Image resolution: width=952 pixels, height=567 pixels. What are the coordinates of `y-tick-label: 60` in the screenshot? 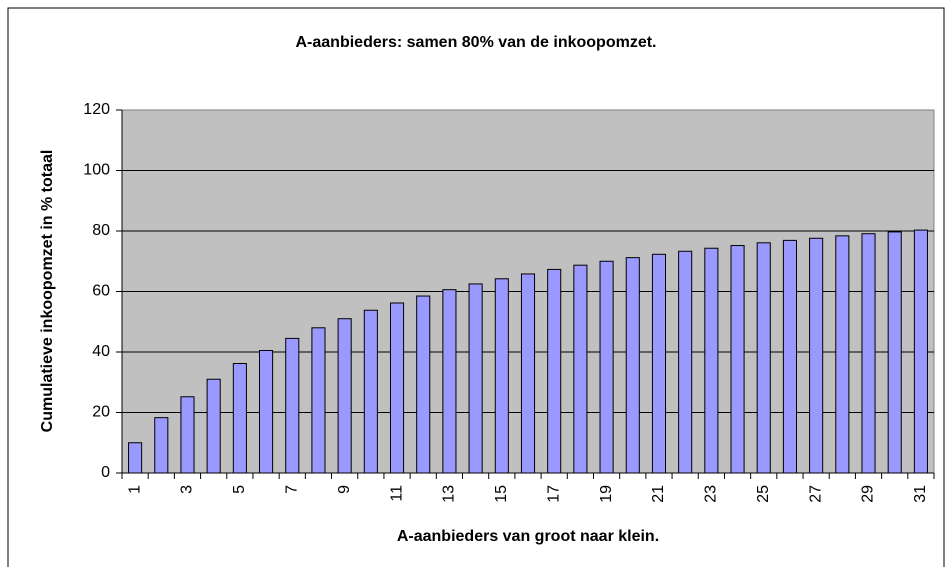 It's located at (101, 291).